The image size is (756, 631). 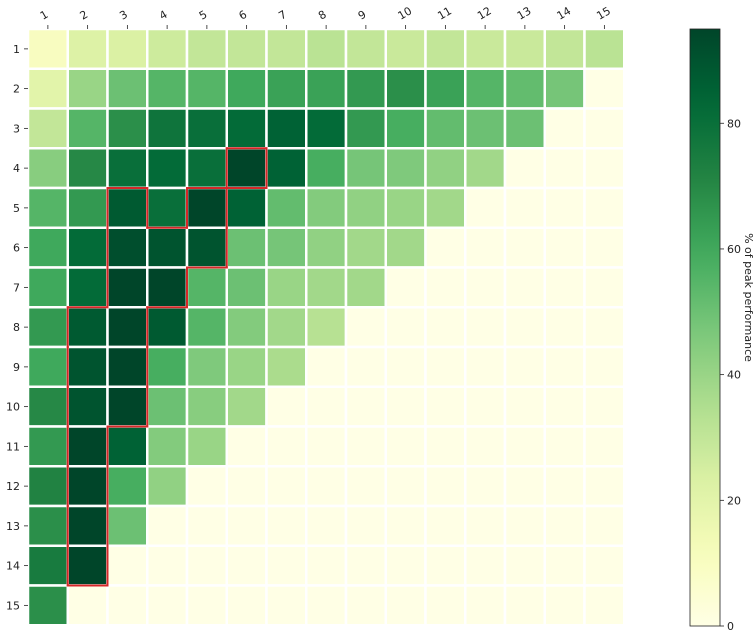 I want to click on x-tick-label: 7, so click(x=282, y=15).